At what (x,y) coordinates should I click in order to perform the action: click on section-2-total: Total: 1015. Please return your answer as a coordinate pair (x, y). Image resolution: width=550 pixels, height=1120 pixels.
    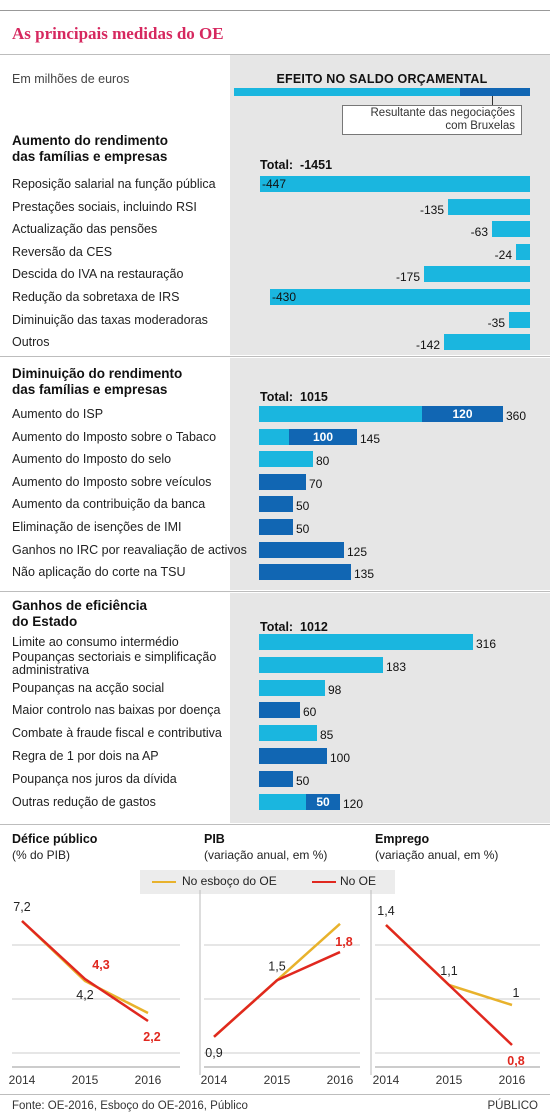
    Looking at the image, I should click on (294, 397).